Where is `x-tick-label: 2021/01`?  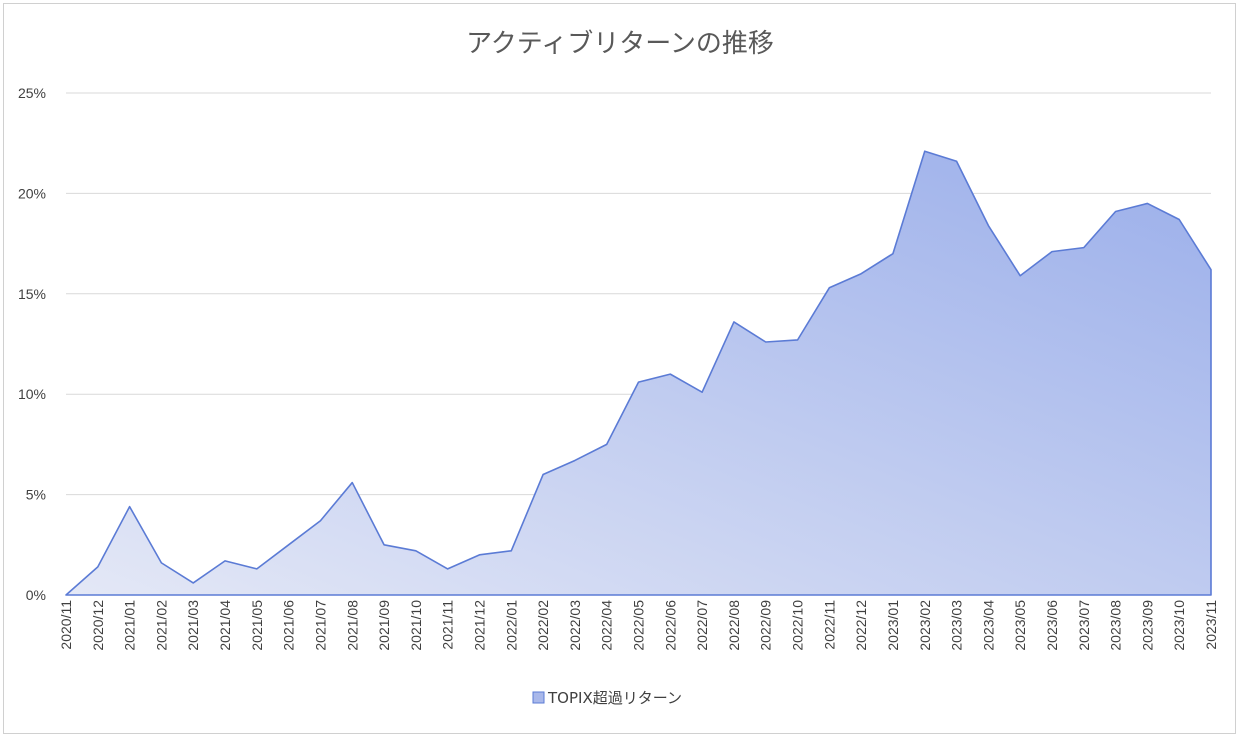 x-tick-label: 2021/01 is located at coordinates (130, 625).